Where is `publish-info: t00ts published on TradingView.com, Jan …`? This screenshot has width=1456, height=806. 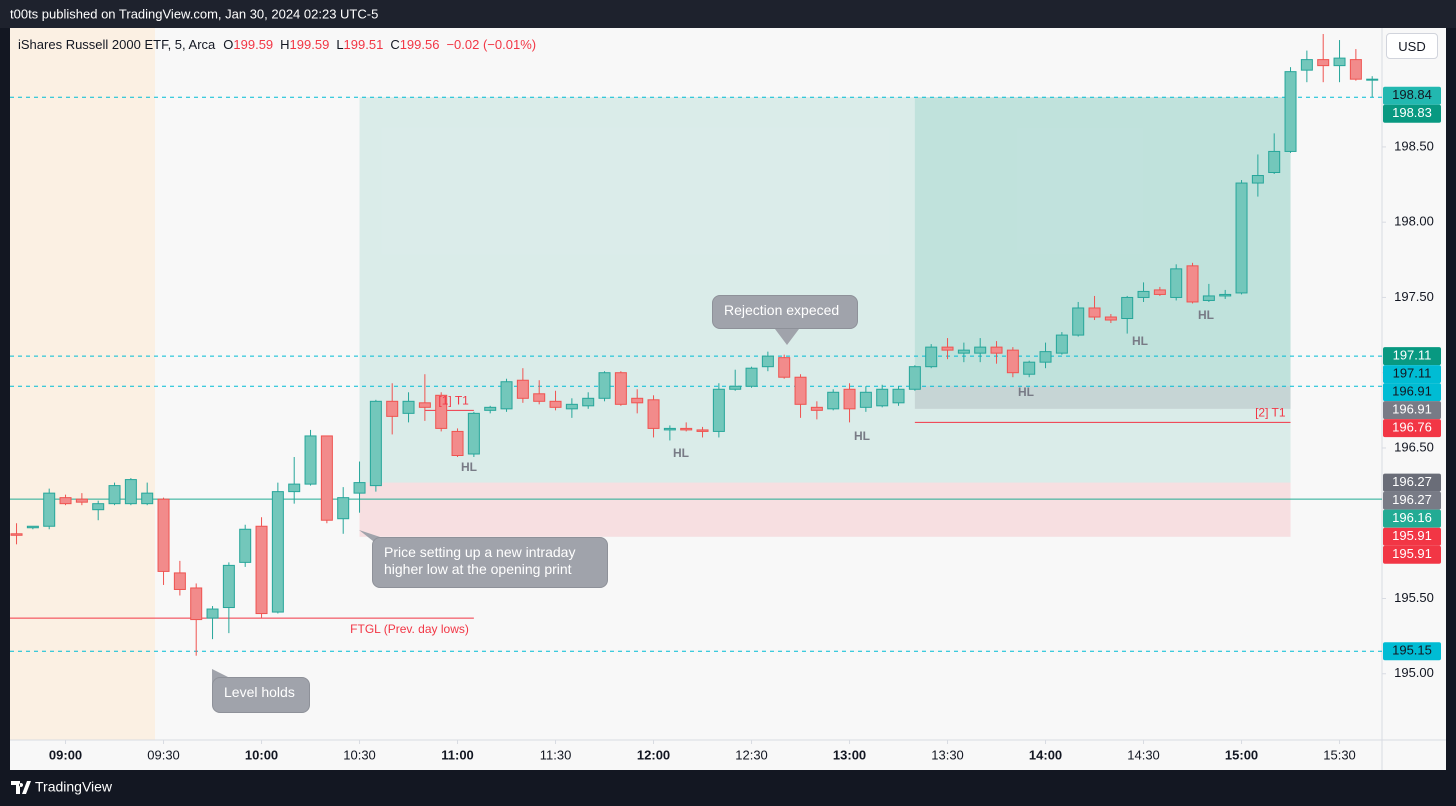 publish-info: t00ts published on TradingView.com, Jan … is located at coordinates (194, 13).